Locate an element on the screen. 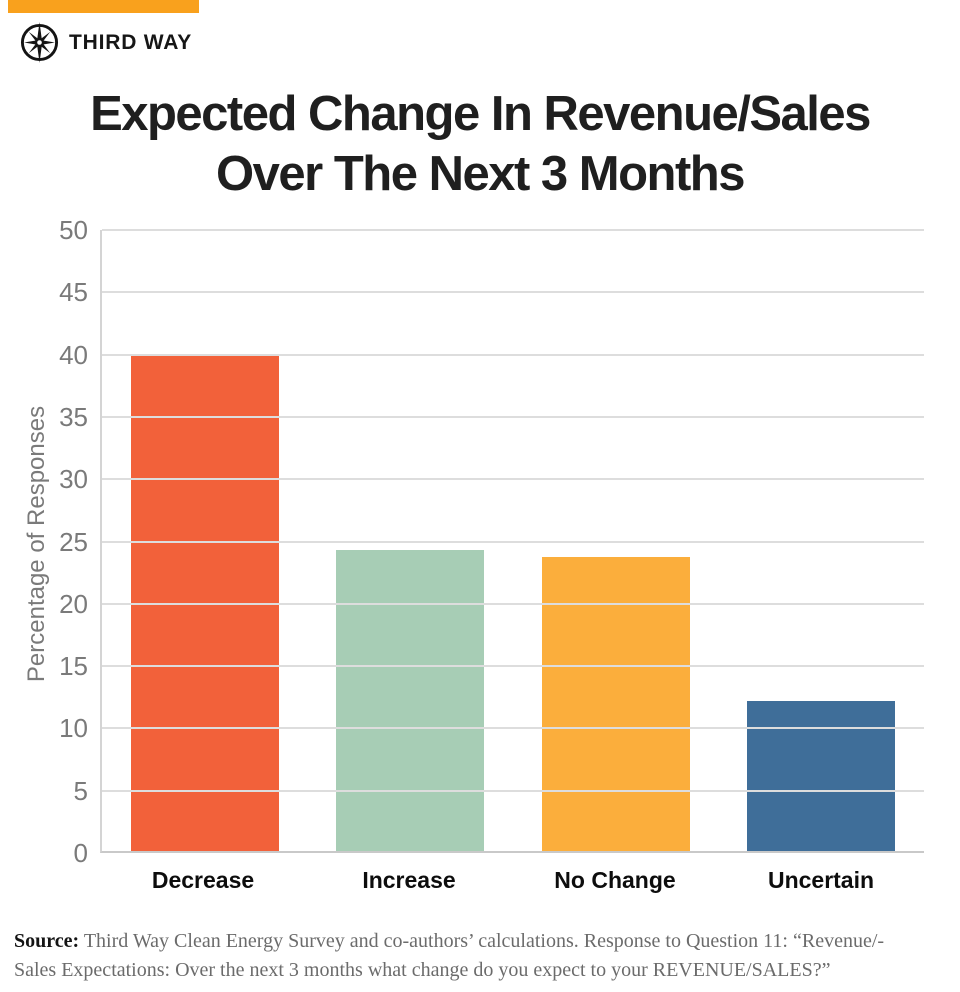  page-title-line-2: Over The Next 3 Months is located at coordinates (480, 174).